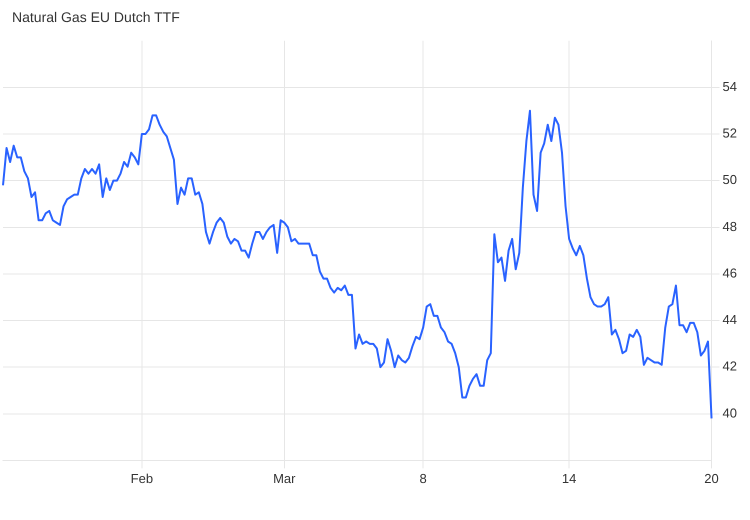  What do you see at coordinates (730, 133) in the screenshot?
I see `y-tick-label: 52` at bounding box center [730, 133].